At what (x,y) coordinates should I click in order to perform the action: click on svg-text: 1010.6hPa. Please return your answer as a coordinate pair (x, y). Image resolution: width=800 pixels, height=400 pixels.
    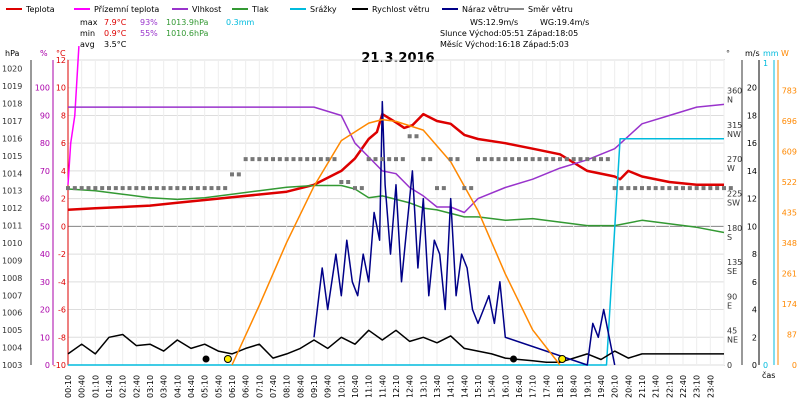
    Looking at the image, I should click on (187, 33).